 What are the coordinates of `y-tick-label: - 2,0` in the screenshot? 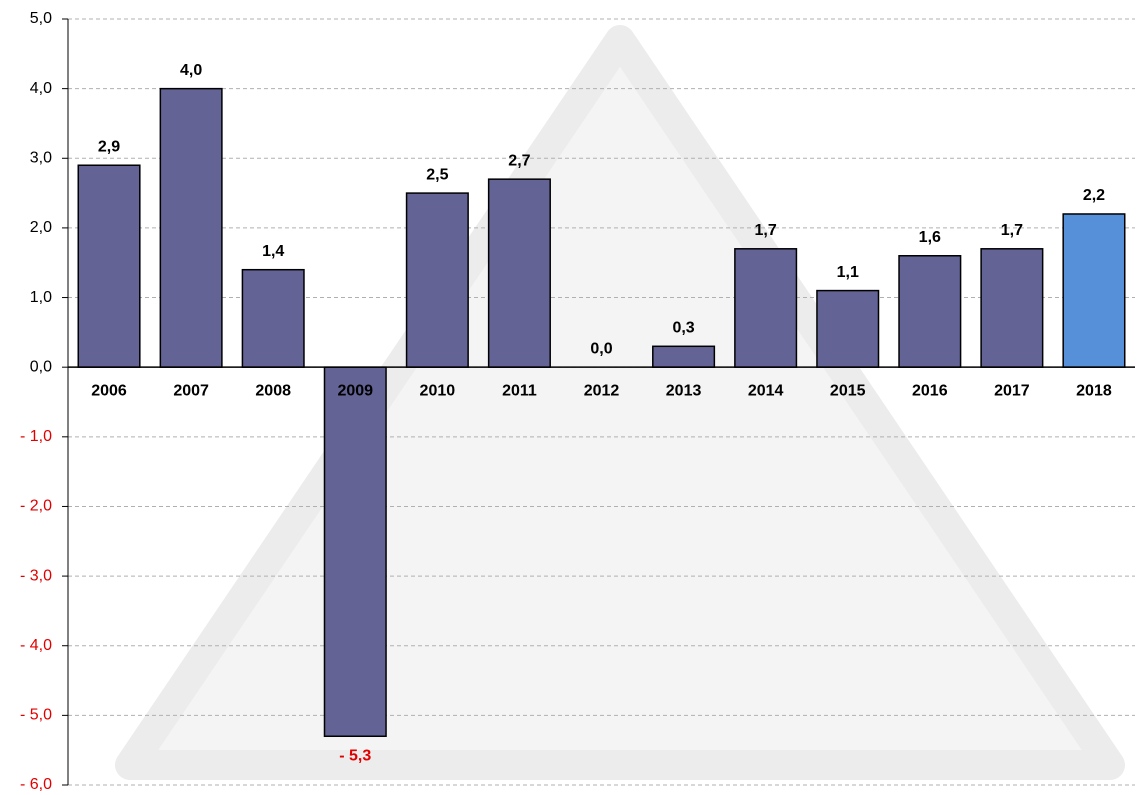 It's located at (36, 506).